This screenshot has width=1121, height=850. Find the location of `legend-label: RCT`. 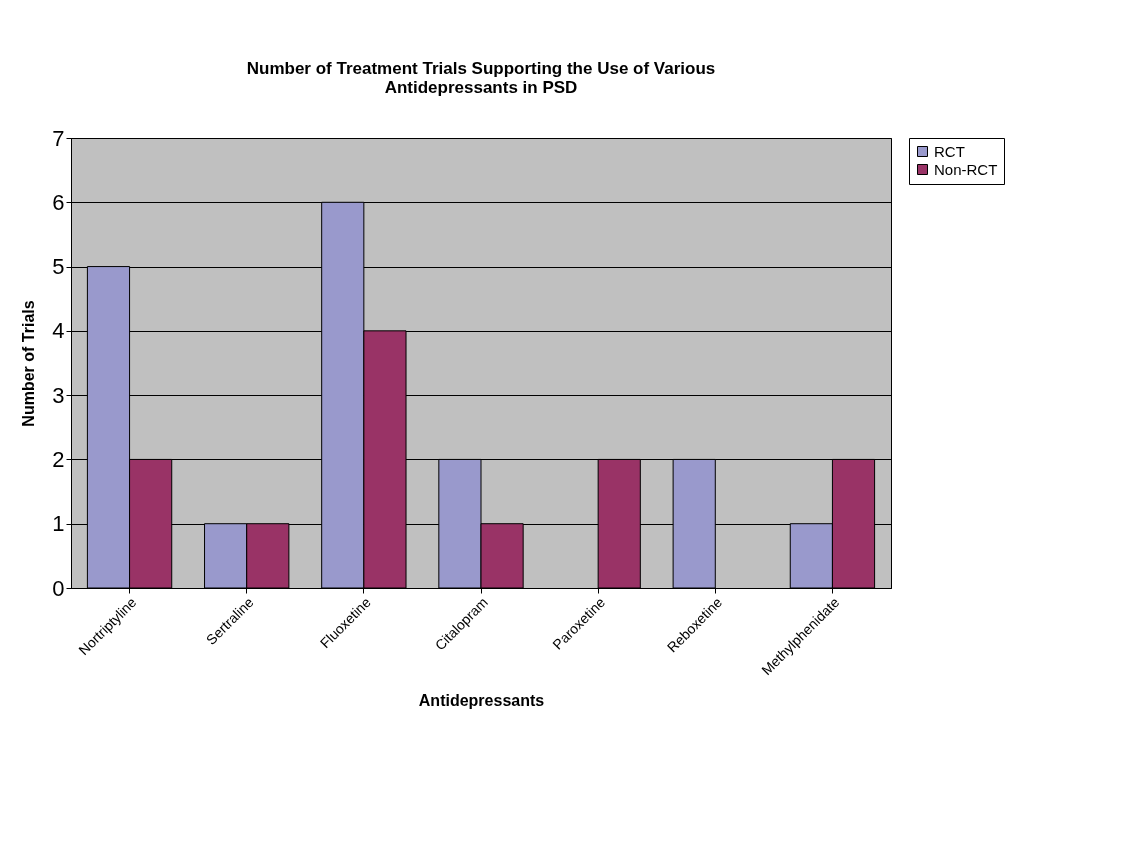

legend-label: RCT is located at coordinates (949, 151).